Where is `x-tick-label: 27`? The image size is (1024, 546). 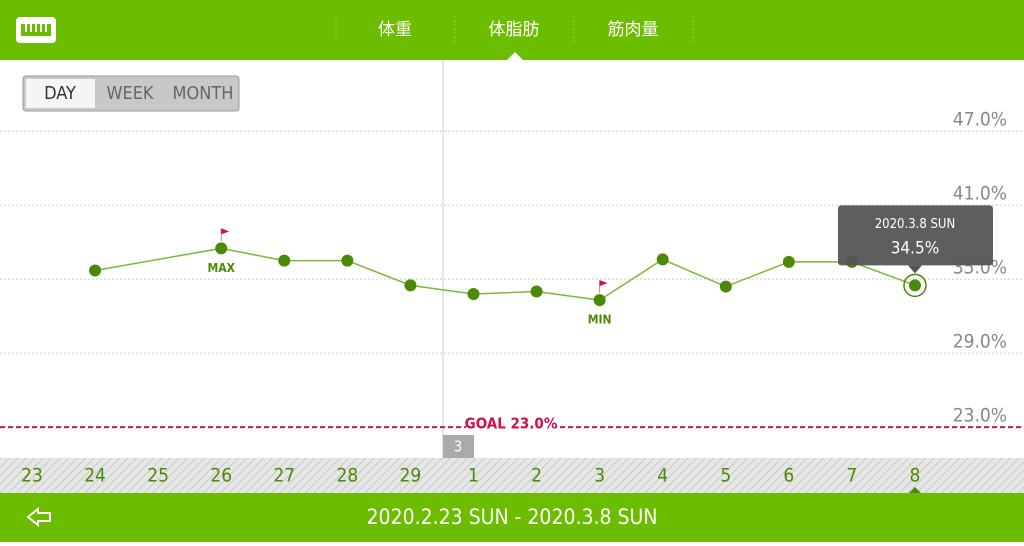
x-tick-label: 27 is located at coordinates (284, 476).